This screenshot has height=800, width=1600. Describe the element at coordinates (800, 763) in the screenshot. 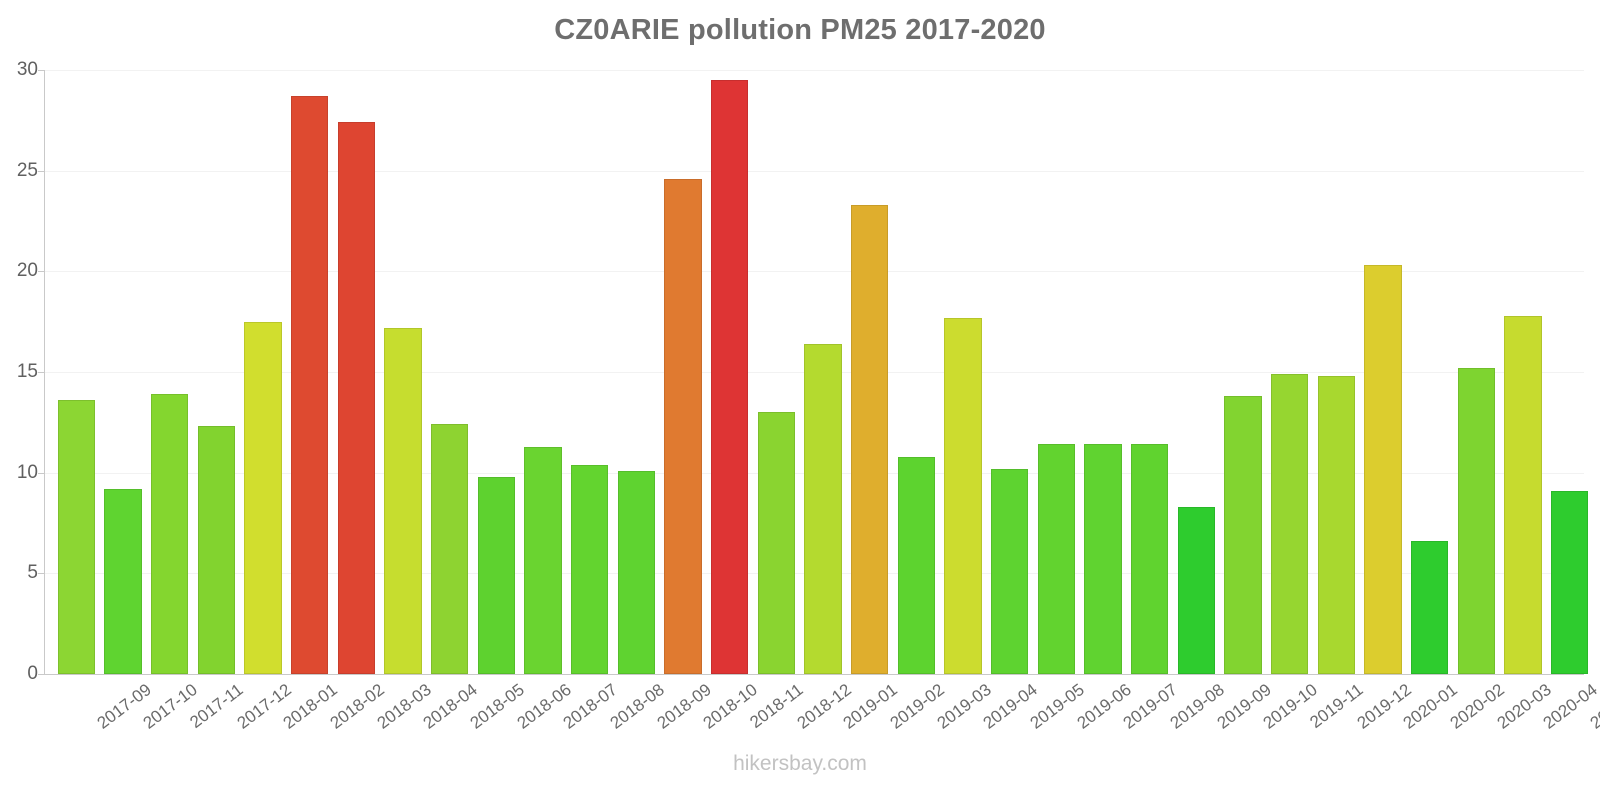

I see `footer-credit: hikersbay.com` at that location.